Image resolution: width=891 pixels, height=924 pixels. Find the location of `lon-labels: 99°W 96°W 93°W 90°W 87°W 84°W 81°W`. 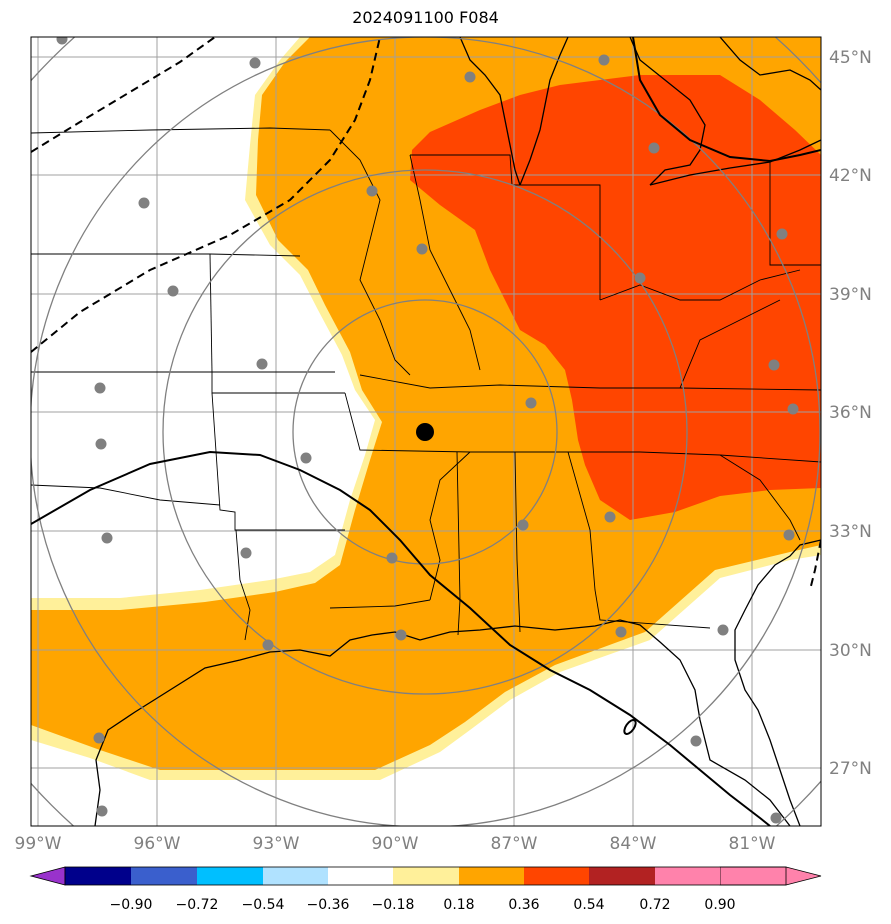

lon-labels: 99°W 96°W 93°W 90°W 87°W 84°W 81°W is located at coordinates (395, 844).